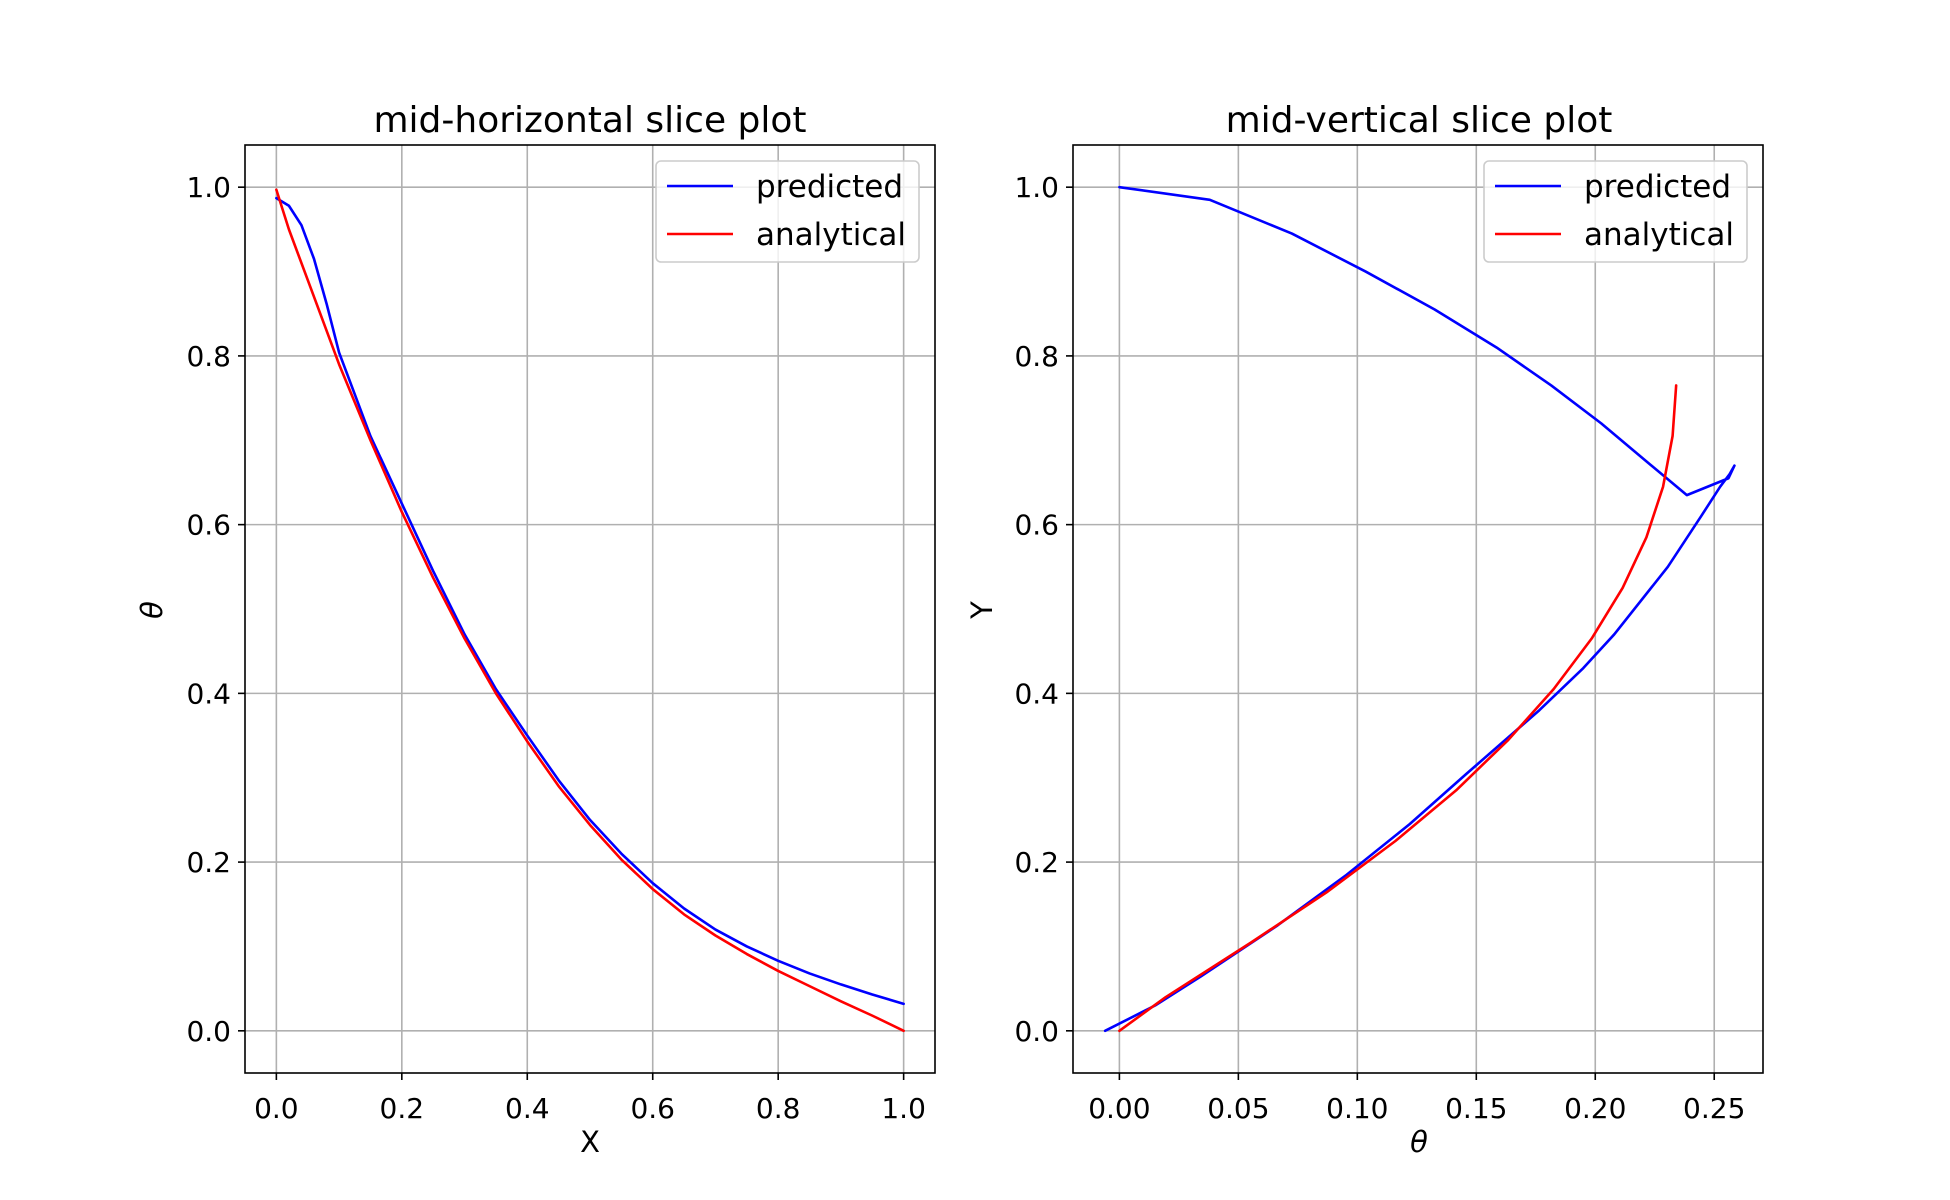 The height and width of the screenshot is (1200, 1950). Describe the element at coordinates (589, 120) in the screenshot. I see `chart-title: mid-horizontal slice plot` at that location.